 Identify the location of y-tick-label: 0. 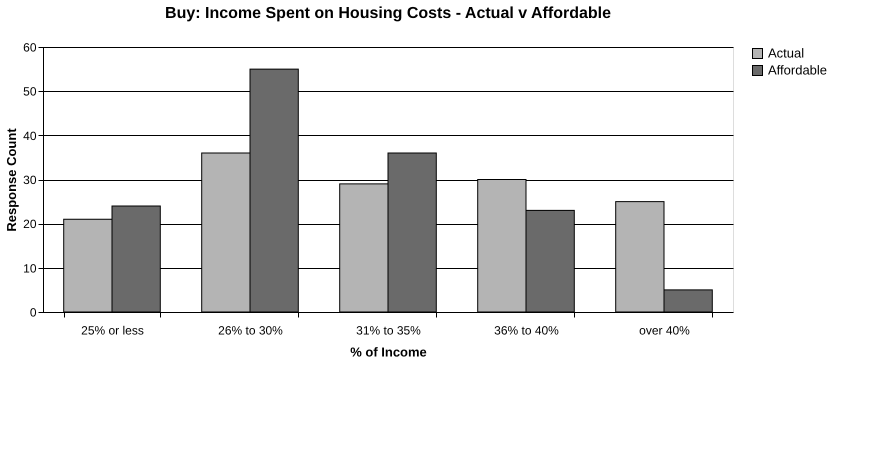
(33, 313).